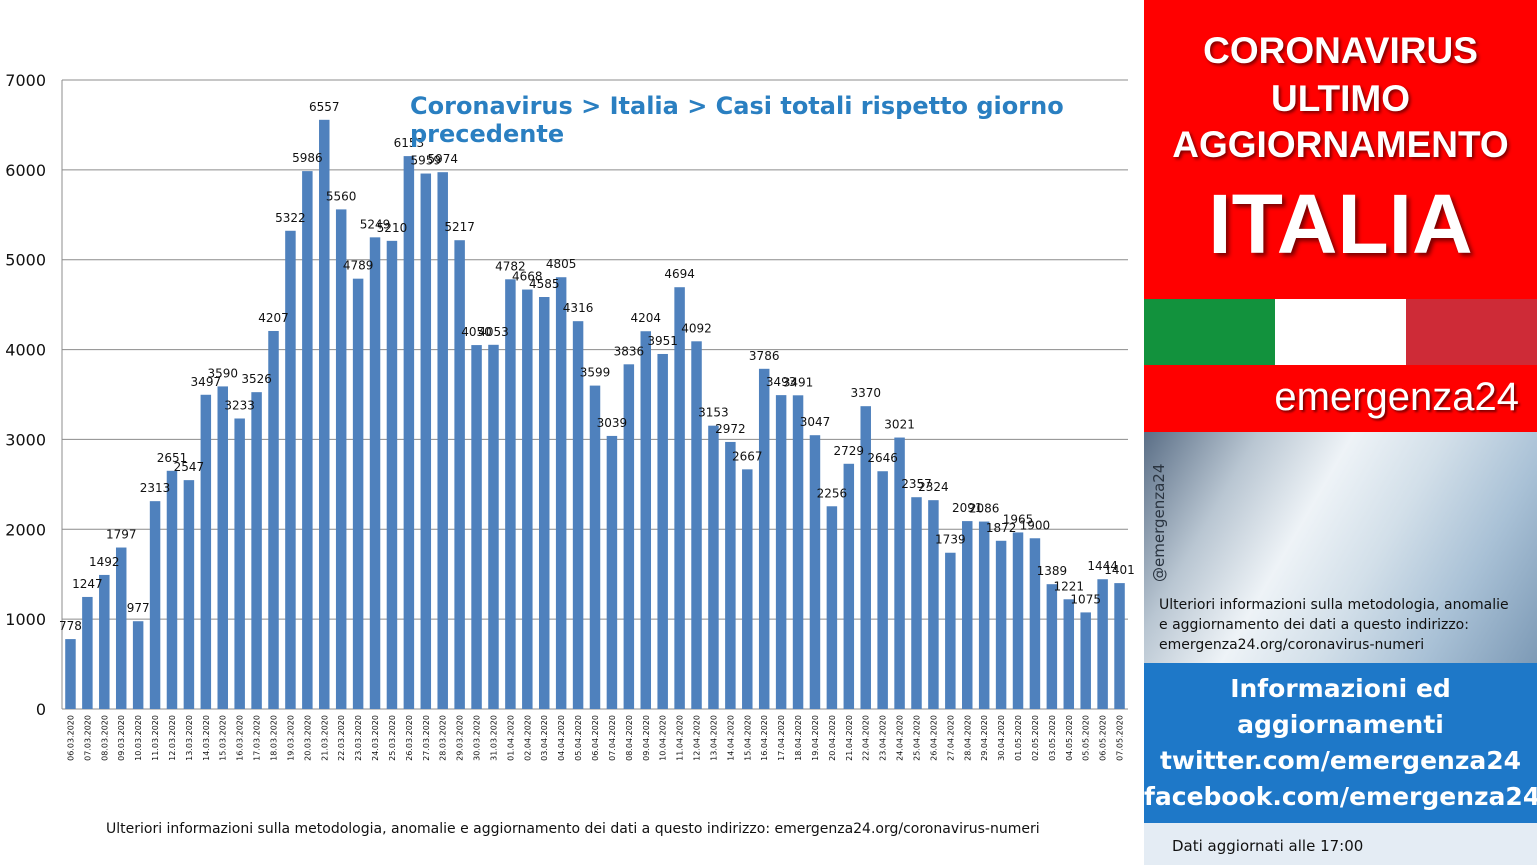 The height and width of the screenshot is (865, 1537). I want to click on x-tick-label: 24.04.2020, so click(900, 738).